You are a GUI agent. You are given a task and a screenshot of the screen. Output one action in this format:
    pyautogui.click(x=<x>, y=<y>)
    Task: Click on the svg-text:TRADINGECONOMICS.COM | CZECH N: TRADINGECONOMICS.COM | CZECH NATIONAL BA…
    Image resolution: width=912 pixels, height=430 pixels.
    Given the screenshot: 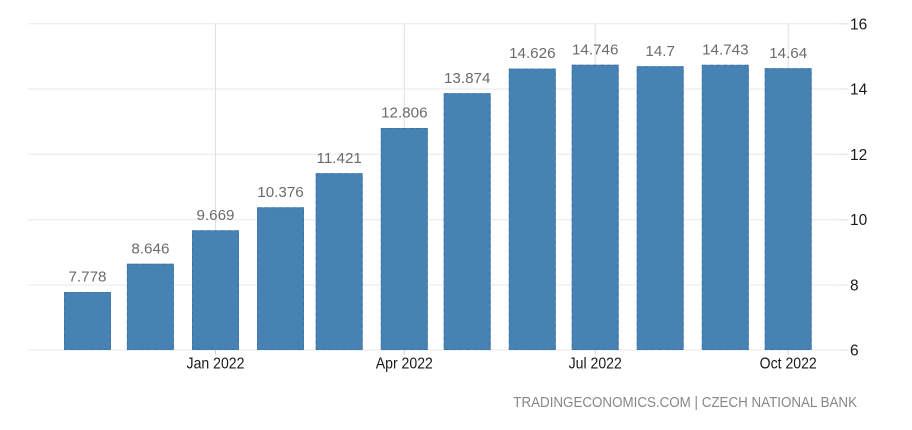 What is the action you would take?
    pyautogui.click(x=685, y=402)
    